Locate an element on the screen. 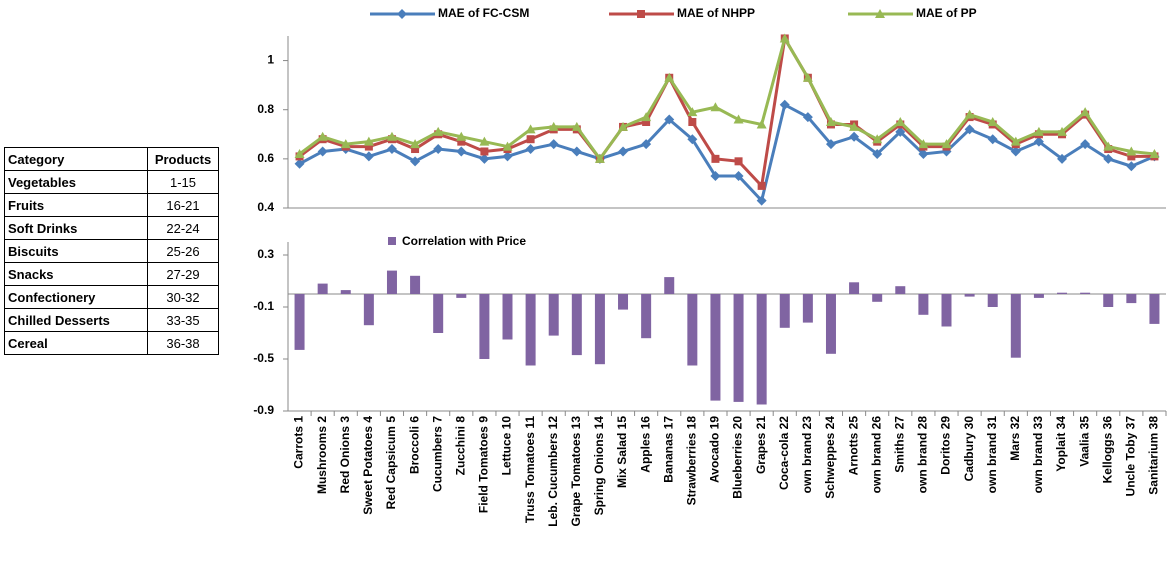 This screenshot has height=569, width=1168. table-row: Cereal 36-38 is located at coordinates (111, 343).